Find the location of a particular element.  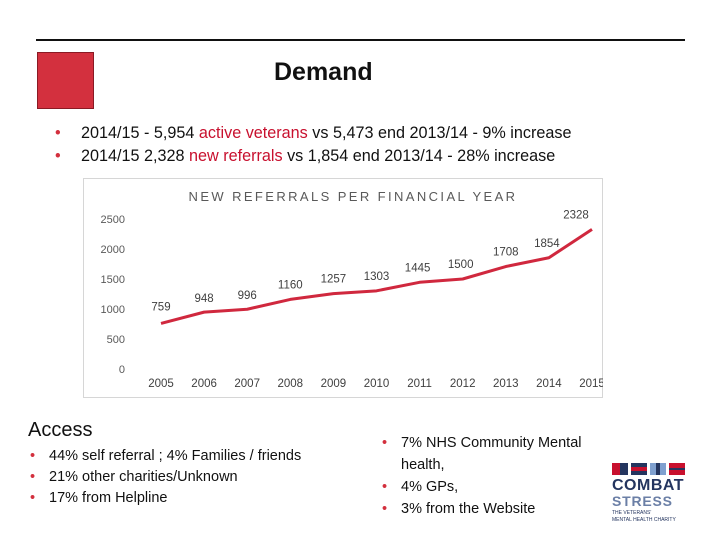

data-label: 1303 is located at coordinates (377, 277).